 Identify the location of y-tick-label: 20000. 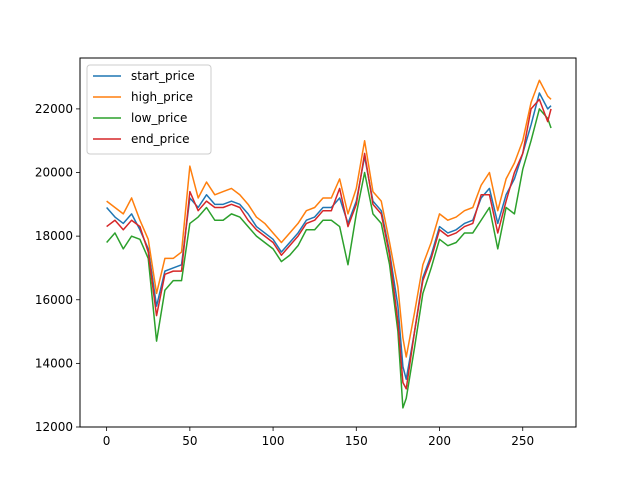
(54, 173).